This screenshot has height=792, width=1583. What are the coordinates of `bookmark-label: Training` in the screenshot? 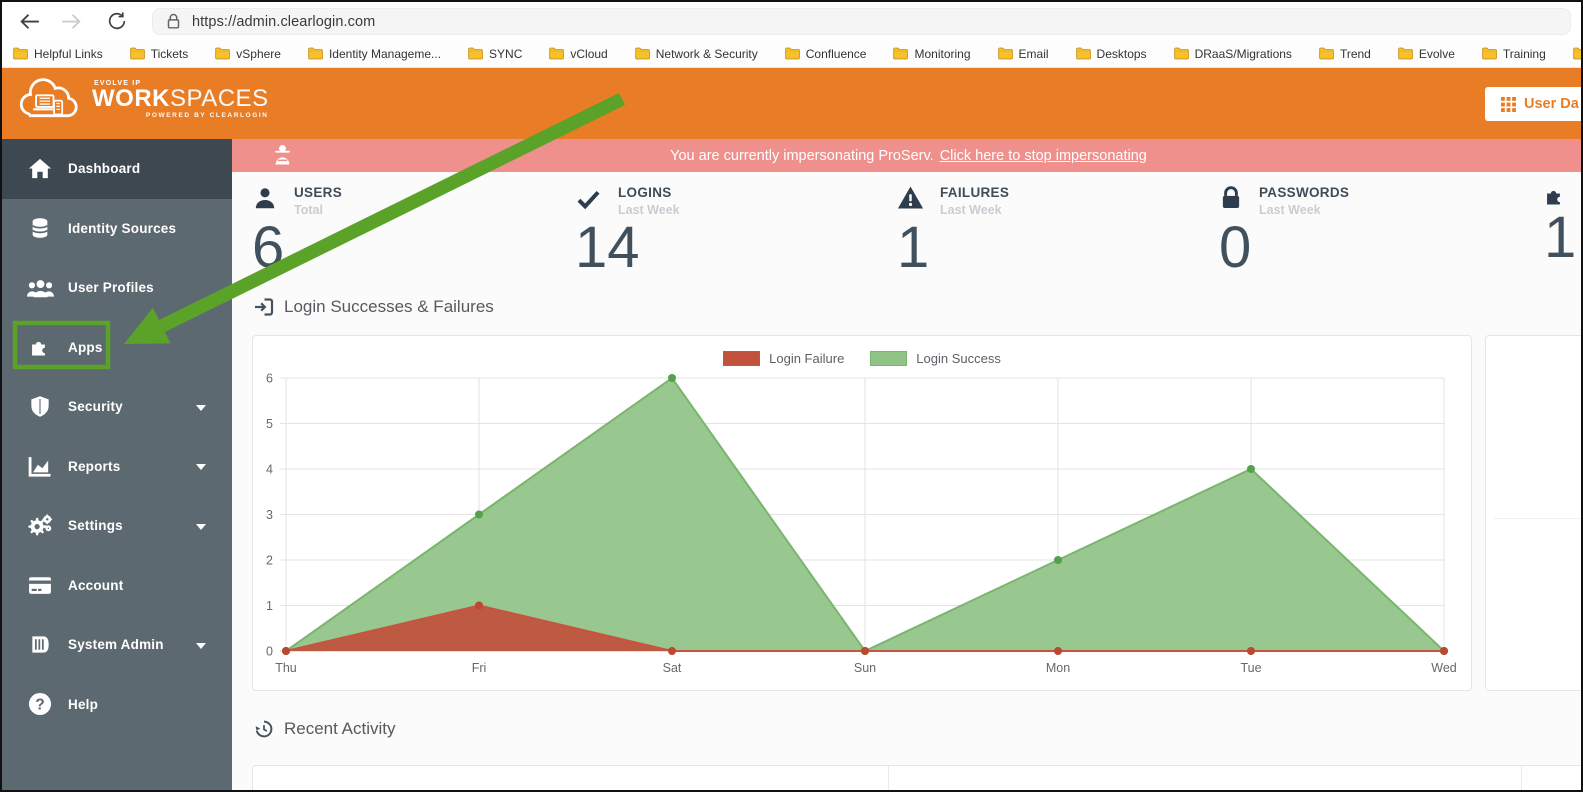 It's located at (1524, 53).